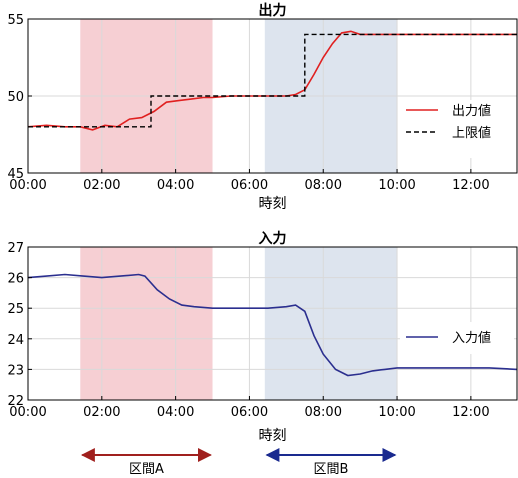 The width and height of the screenshot is (518, 478). Describe the element at coordinates (15, 309) in the screenshot. I see `y-tick-label: 25` at that location.